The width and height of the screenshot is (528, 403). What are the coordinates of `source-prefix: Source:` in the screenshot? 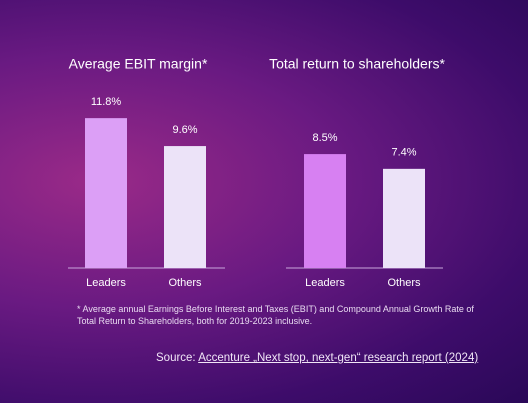 It's located at (176, 358).